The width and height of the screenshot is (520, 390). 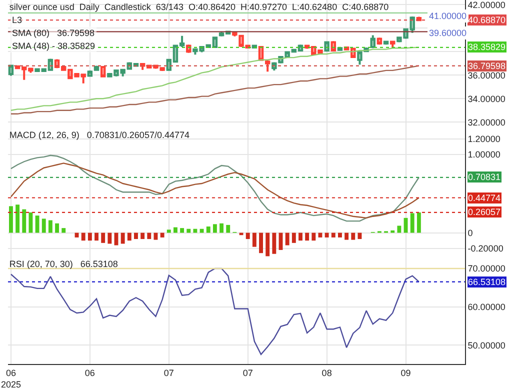 I want to click on ref-line-label: 40.68870, so click(x=487, y=20).